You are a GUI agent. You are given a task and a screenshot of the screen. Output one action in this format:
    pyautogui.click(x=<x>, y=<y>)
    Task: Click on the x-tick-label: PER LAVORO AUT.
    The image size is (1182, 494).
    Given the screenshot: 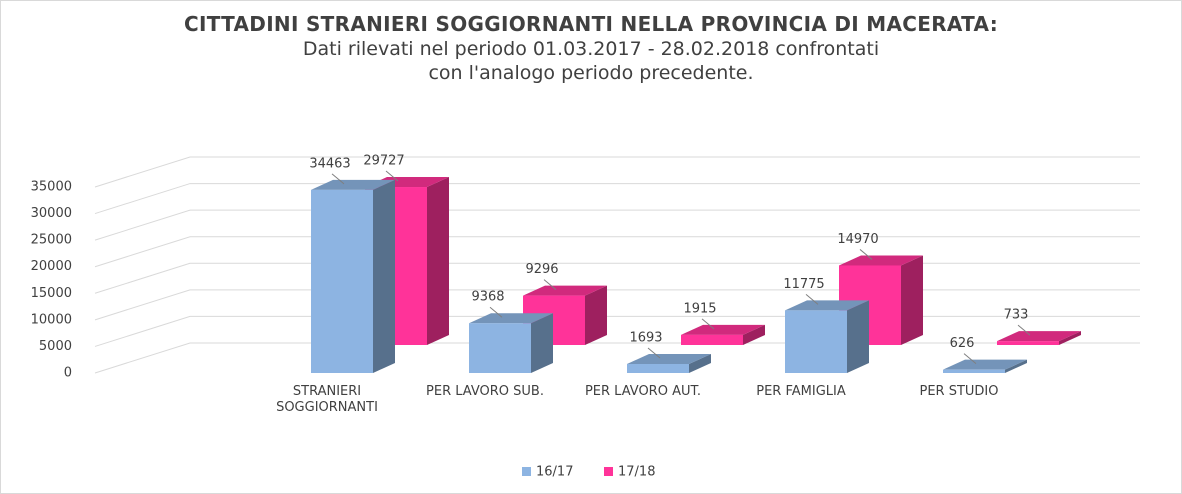 What is the action you would take?
    pyautogui.click(x=643, y=391)
    